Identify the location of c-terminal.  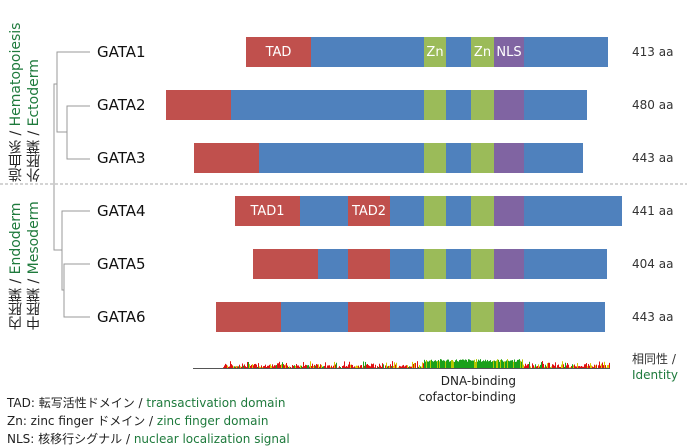
(573, 211).